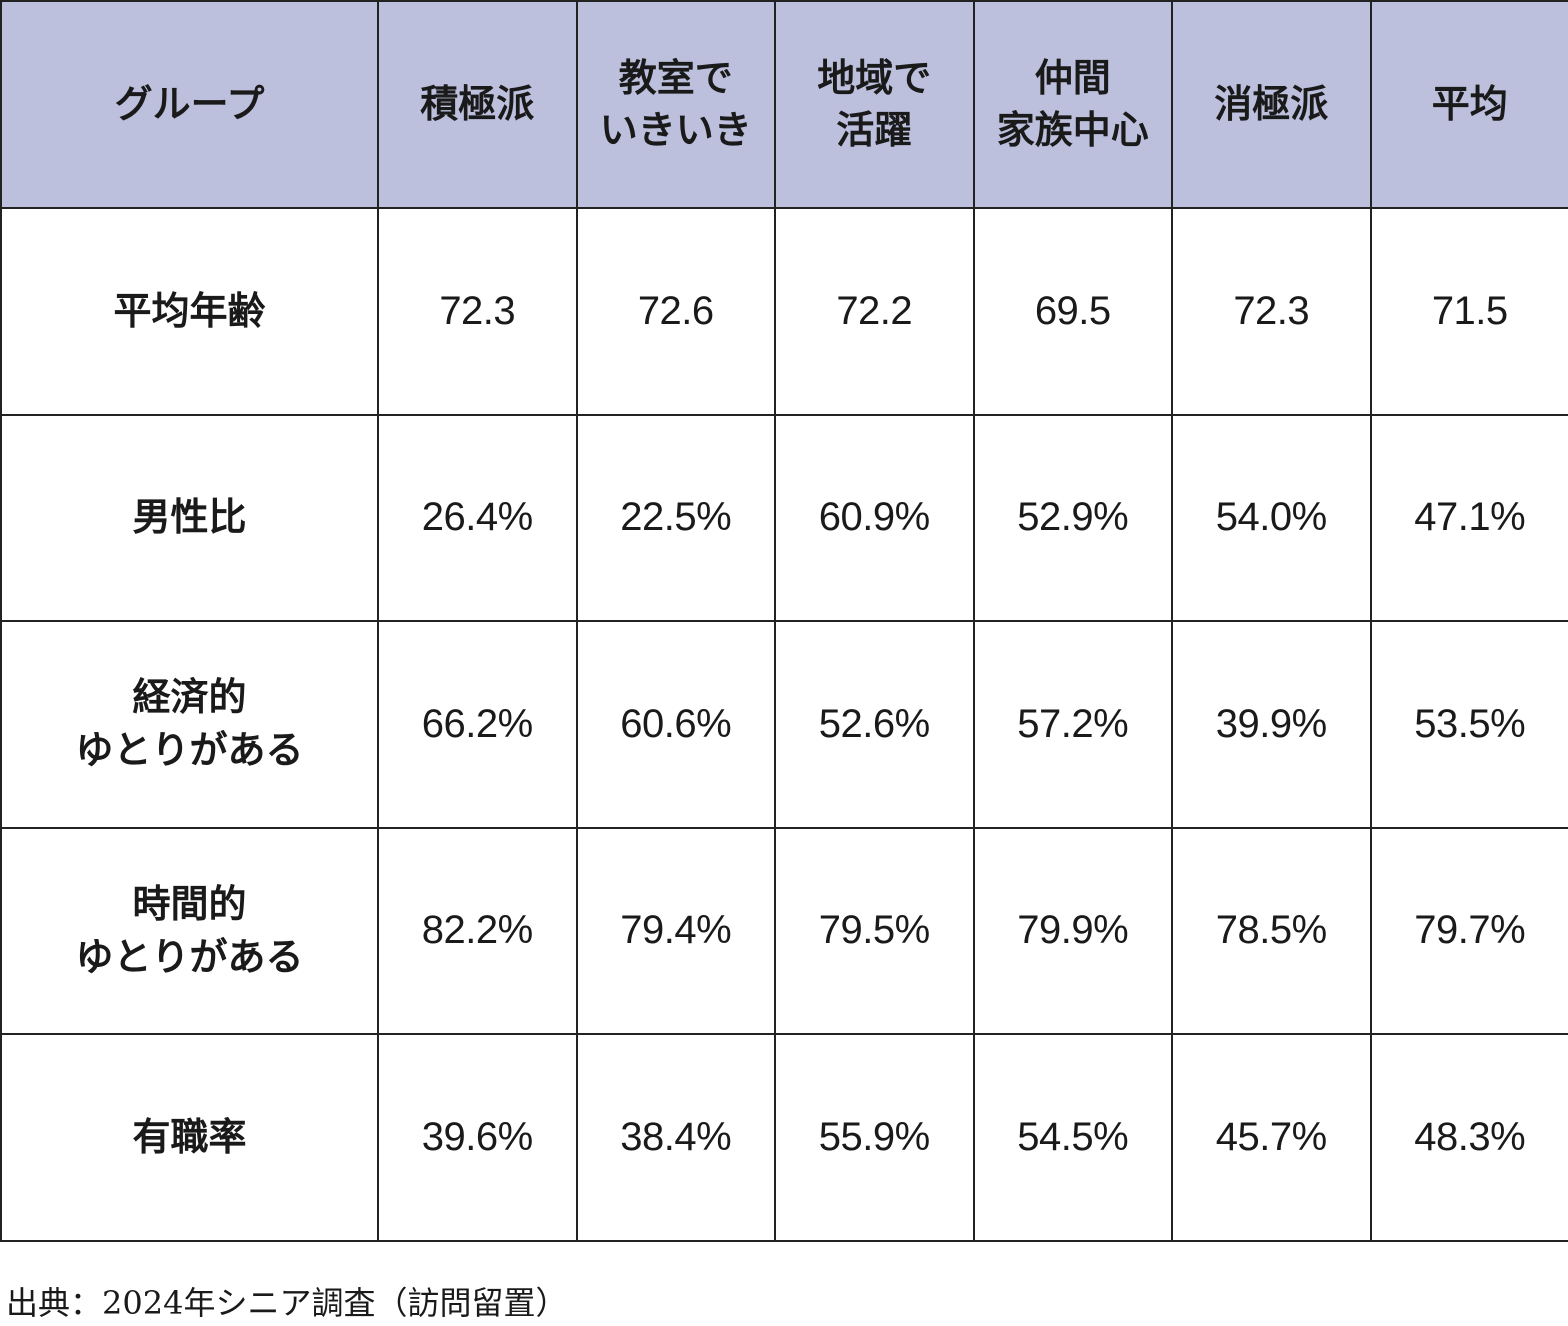 The image size is (1568, 1326). Describe the element at coordinates (675, 930) in the screenshot. I see `table-cell: 79.4%` at that location.